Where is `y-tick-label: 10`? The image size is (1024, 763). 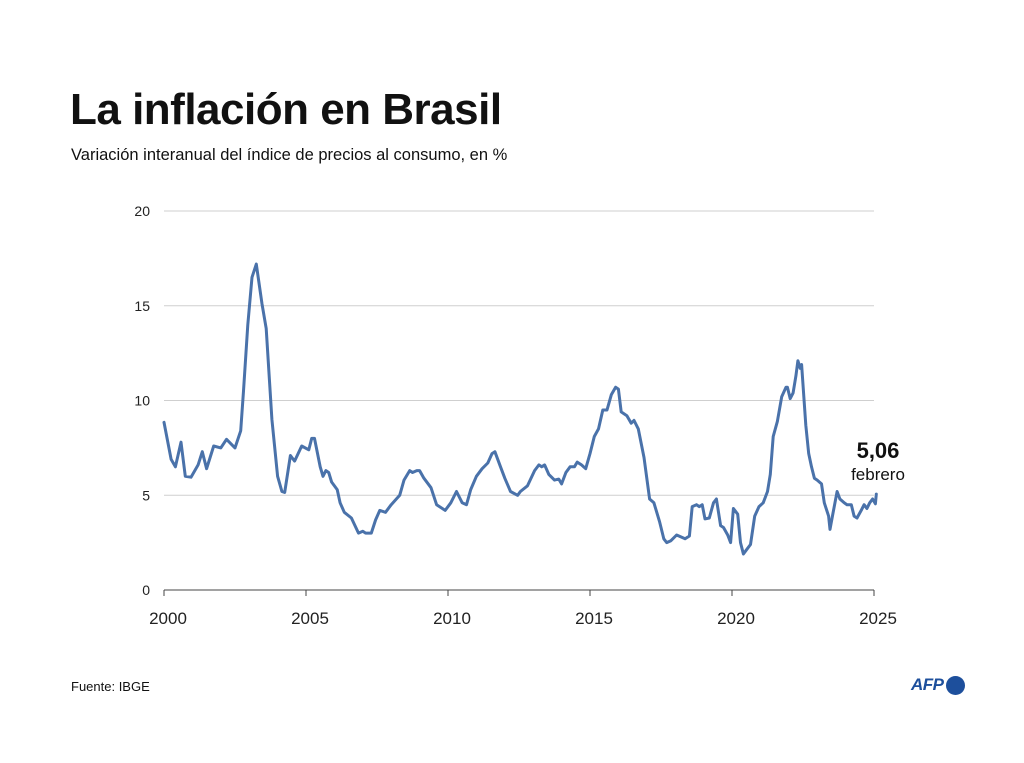
y-tick-label: 10 is located at coordinates (142, 401).